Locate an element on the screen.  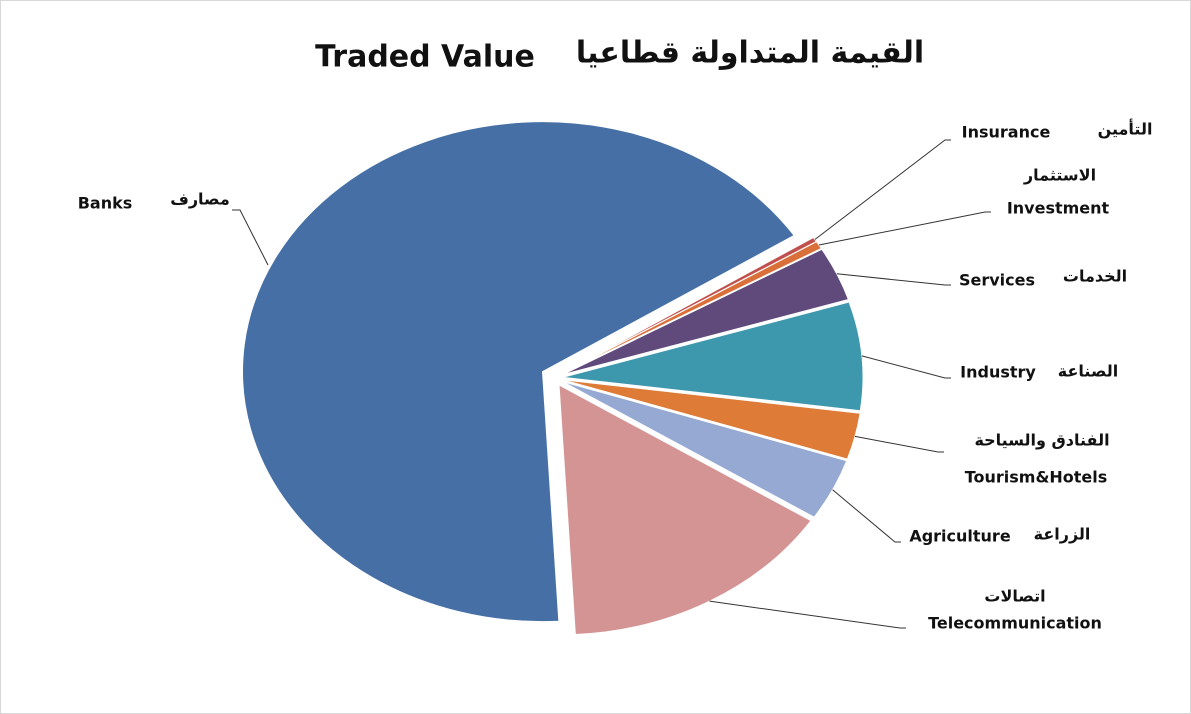
slice-label-ar: مصارف is located at coordinates (199, 199).